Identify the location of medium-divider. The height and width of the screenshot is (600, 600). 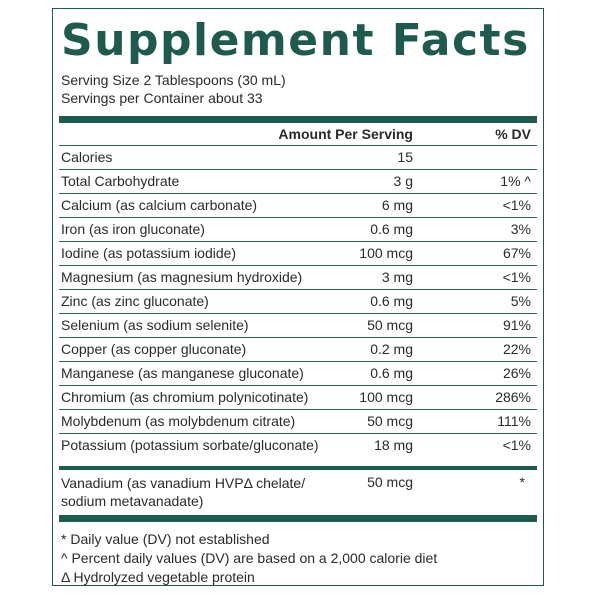
(298, 468).